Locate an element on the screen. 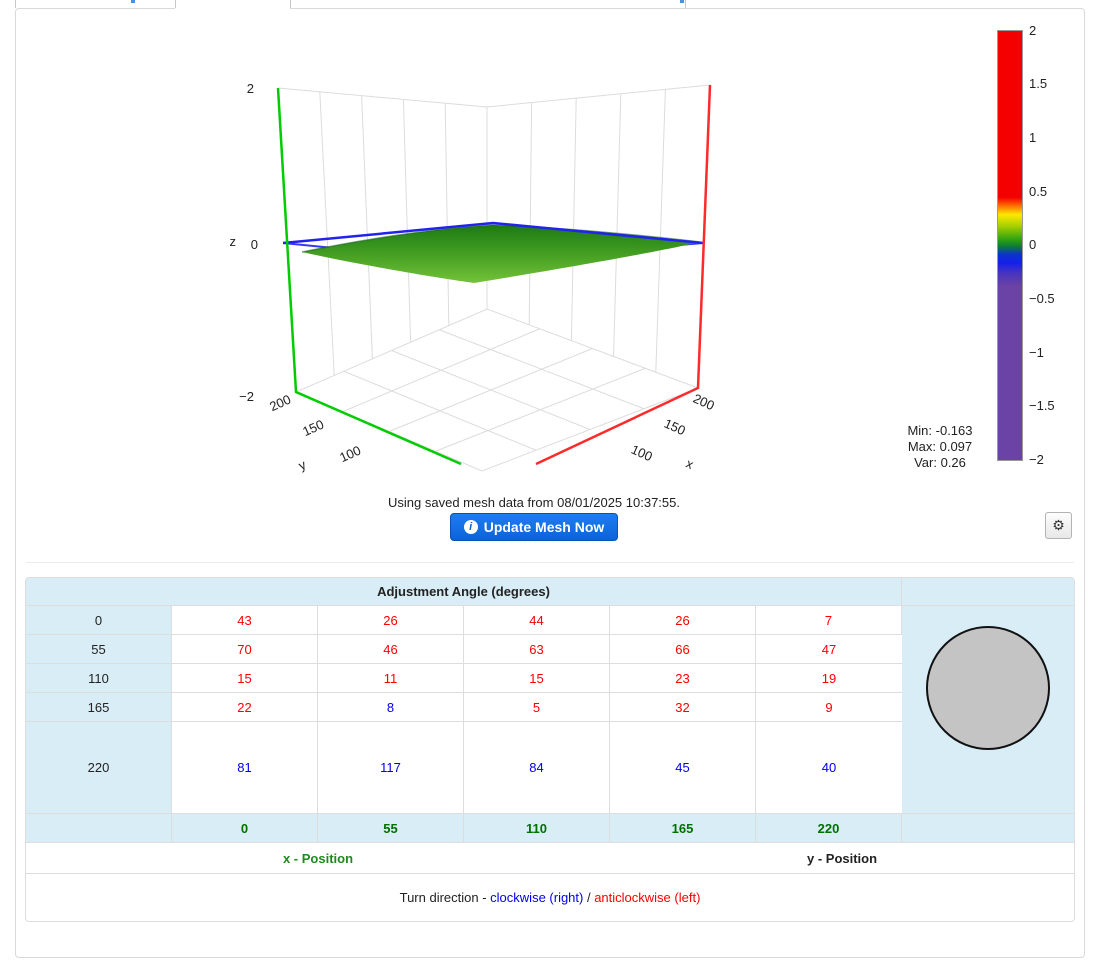 Image resolution: width=1100 pixels, height=971 pixels. table-title-row: Adjustment Angle (degrees) is located at coordinates (550, 592).